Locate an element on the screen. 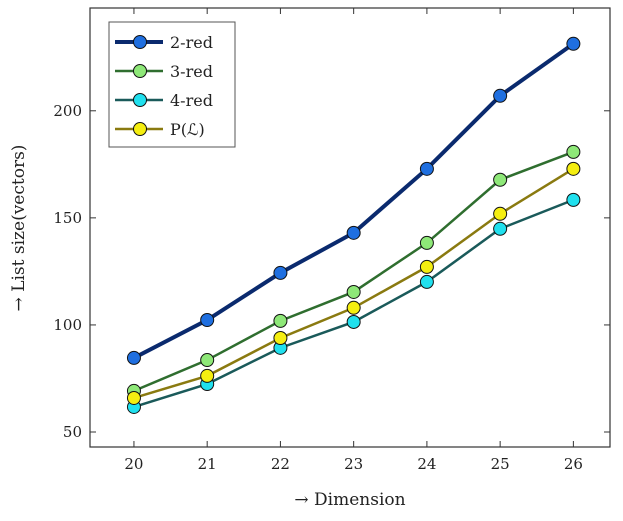  x-tick-label: 26 is located at coordinates (573, 464).